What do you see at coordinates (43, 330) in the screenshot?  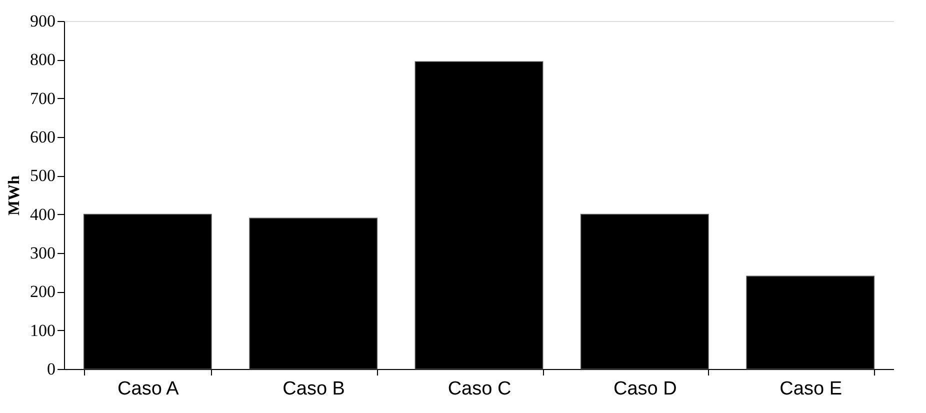 I see `y-tick-label: 100` at bounding box center [43, 330].